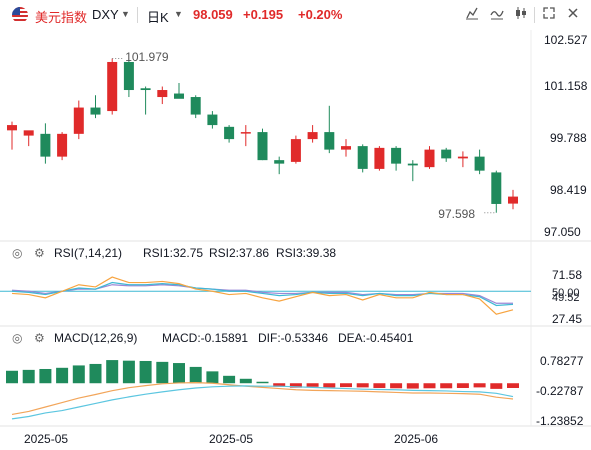 This screenshot has width=591, height=450. Describe the element at coordinates (497, 15) in the screenshot. I see `indicator-icon` at that location.